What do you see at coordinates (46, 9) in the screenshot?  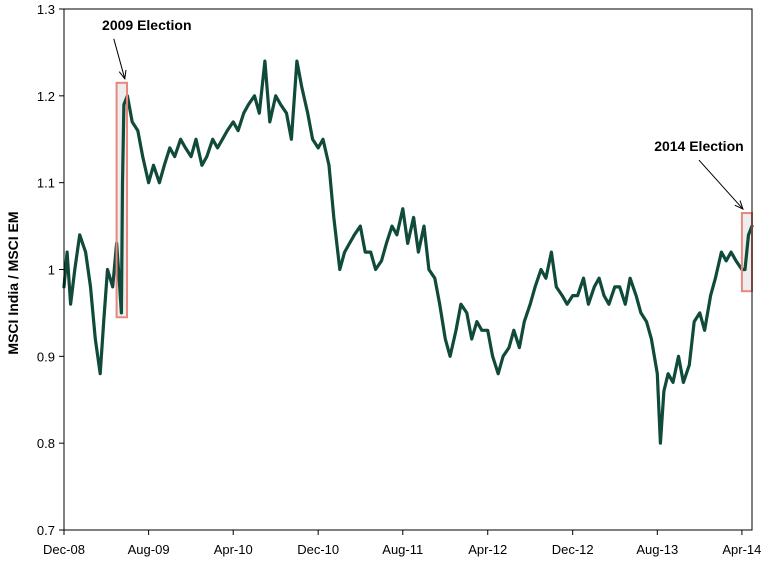 I see `y-tick-label: 1.3` at bounding box center [46, 9].